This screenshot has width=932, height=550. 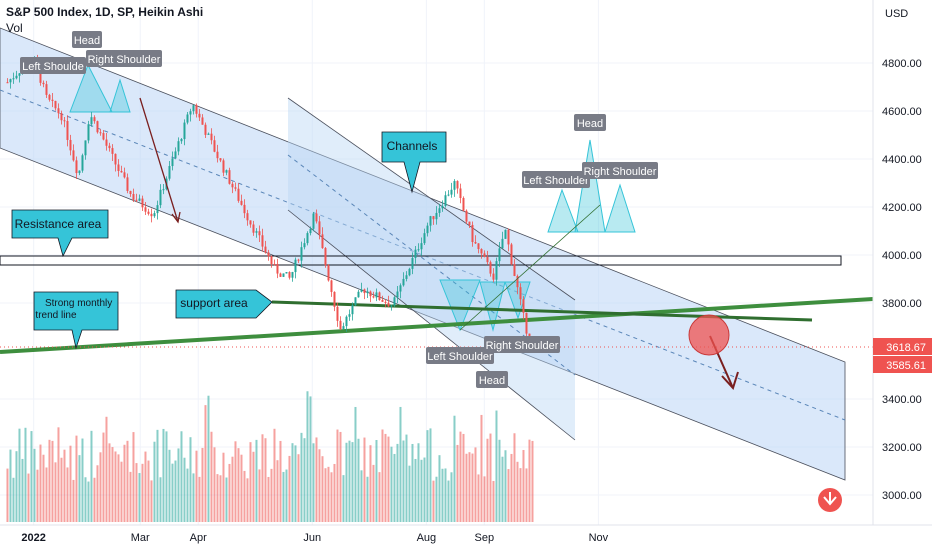 I want to click on resistance-box, so click(x=421, y=260).